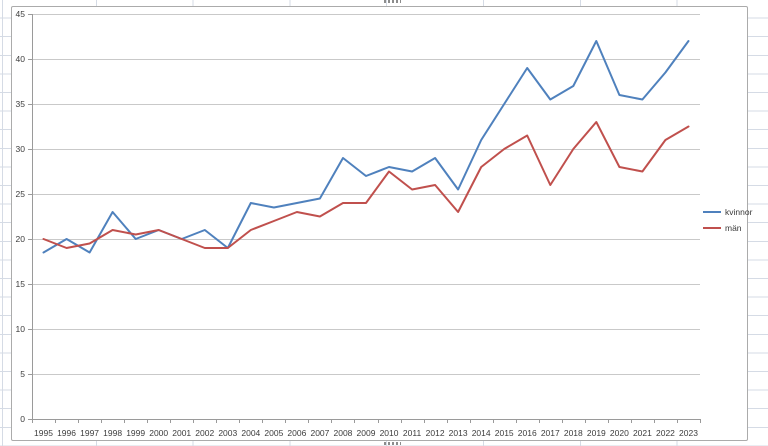  Describe the element at coordinates (89, 433) in the screenshot. I see `svg-text: 1997` at that location.